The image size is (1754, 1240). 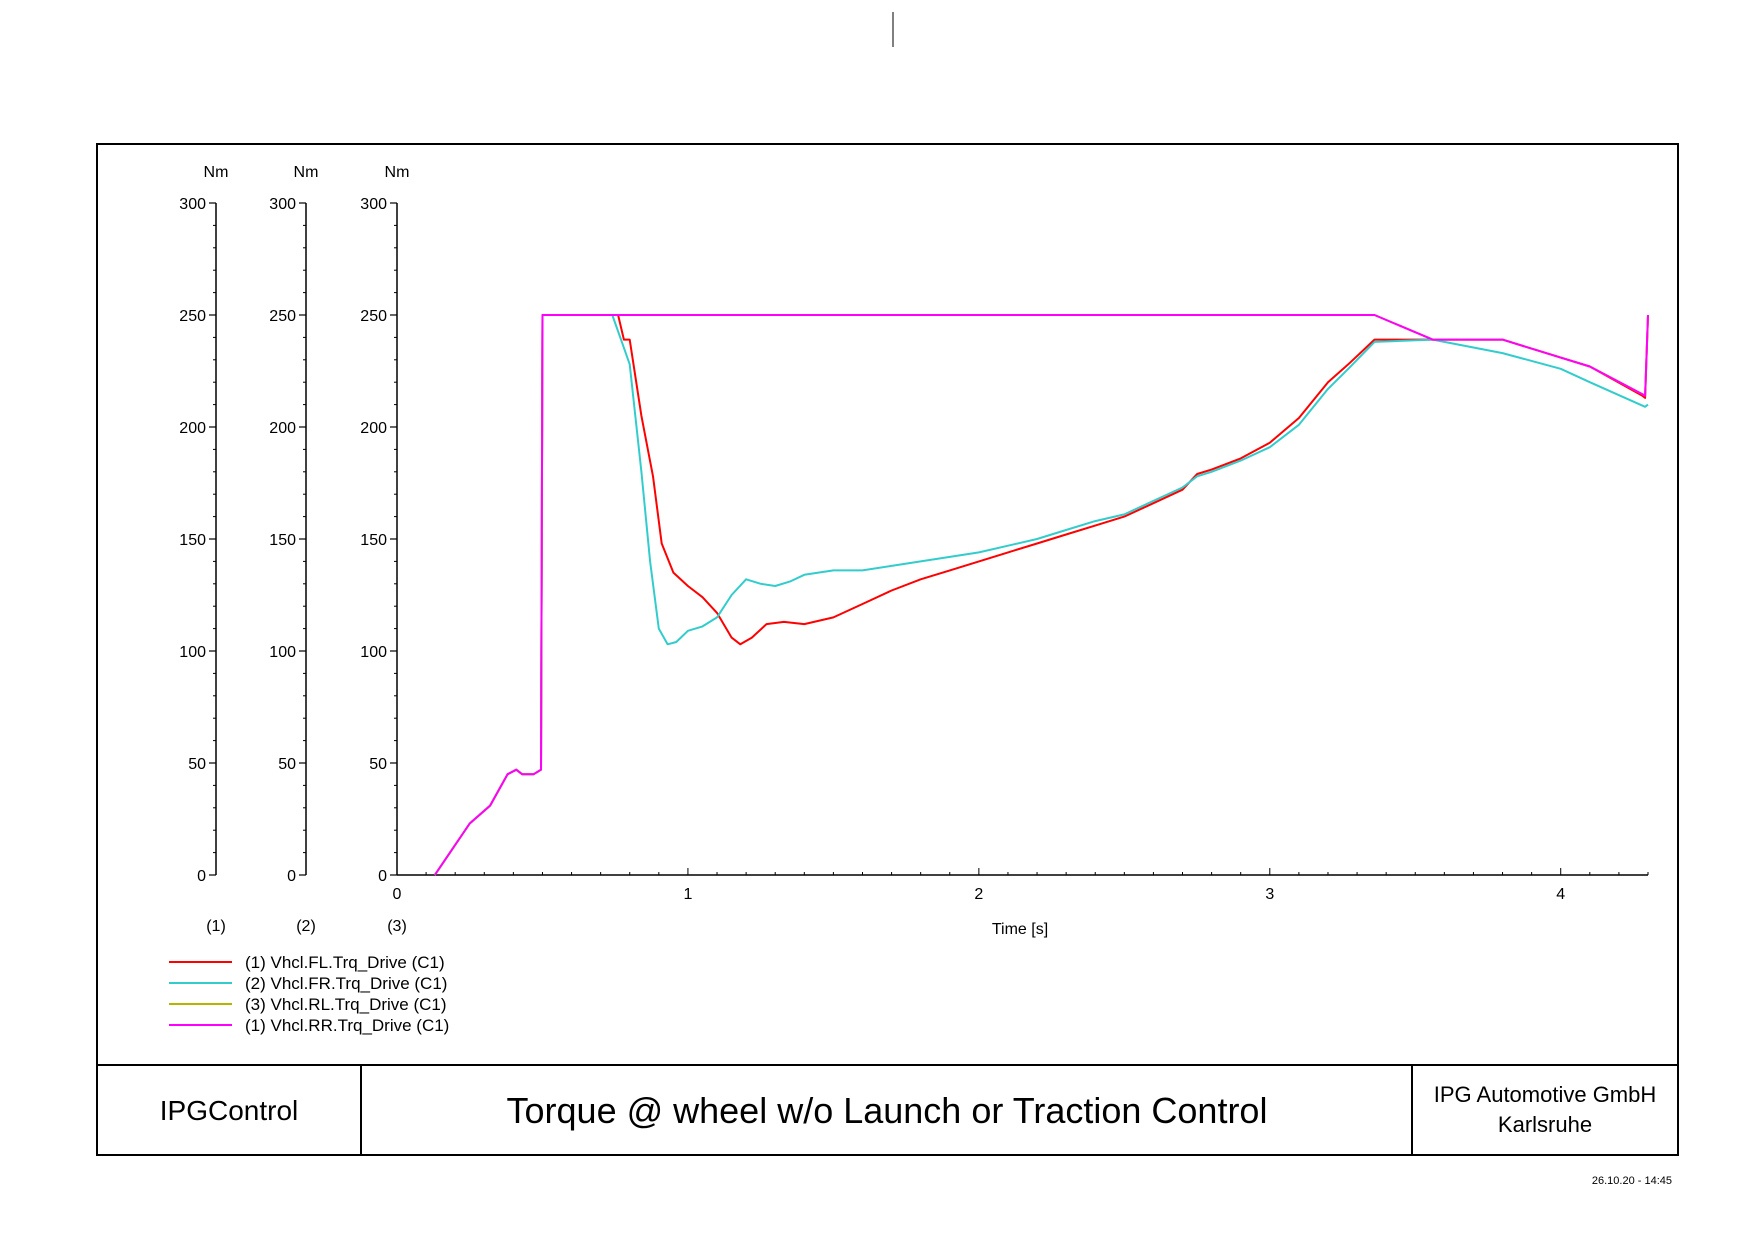 I want to click on footer-company-name: IPG Automotive GmbH, so click(x=1545, y=1094).